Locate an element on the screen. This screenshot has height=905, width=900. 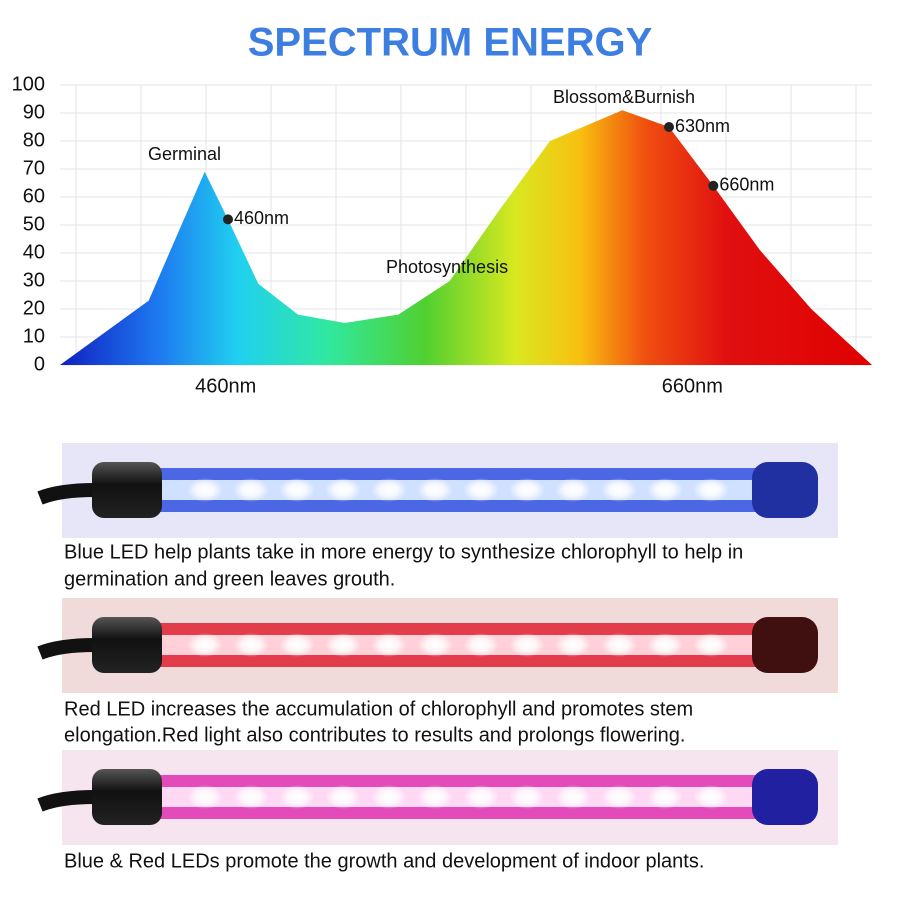
y-tick-label: 20 is located at coordinates (34, 308).